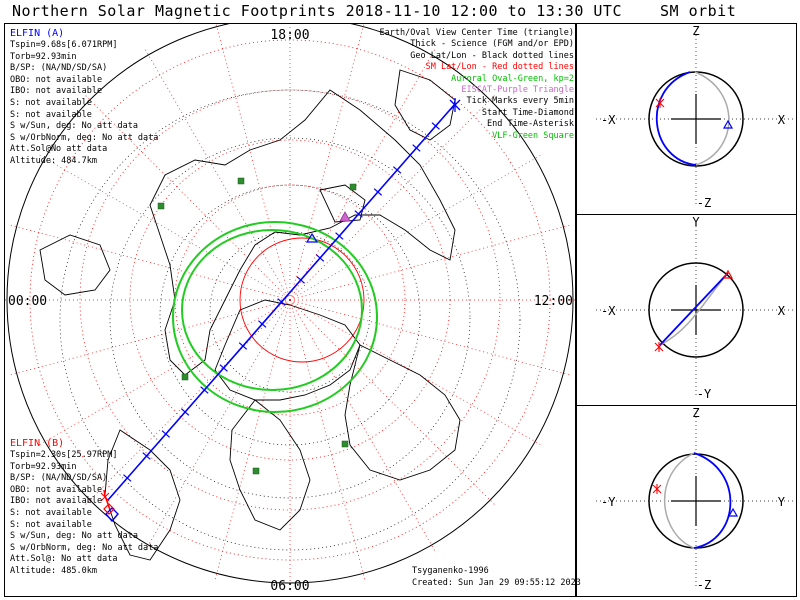 Image resolution: width=800 pixels, height=600 pixels. Describe the element at coordinates (312, 237) in the screenshot. I see `view-center-triangle` at that location.